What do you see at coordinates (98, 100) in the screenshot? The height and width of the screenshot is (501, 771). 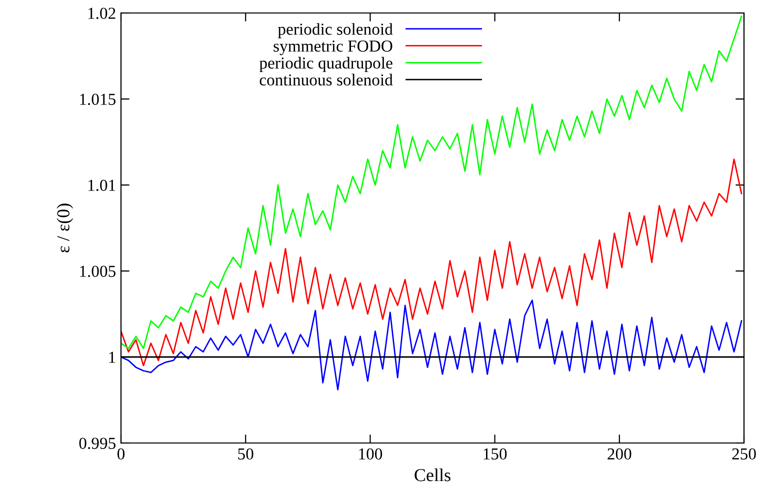 I see `y-tick-label: 1.015` at bounding box center [98, 100].